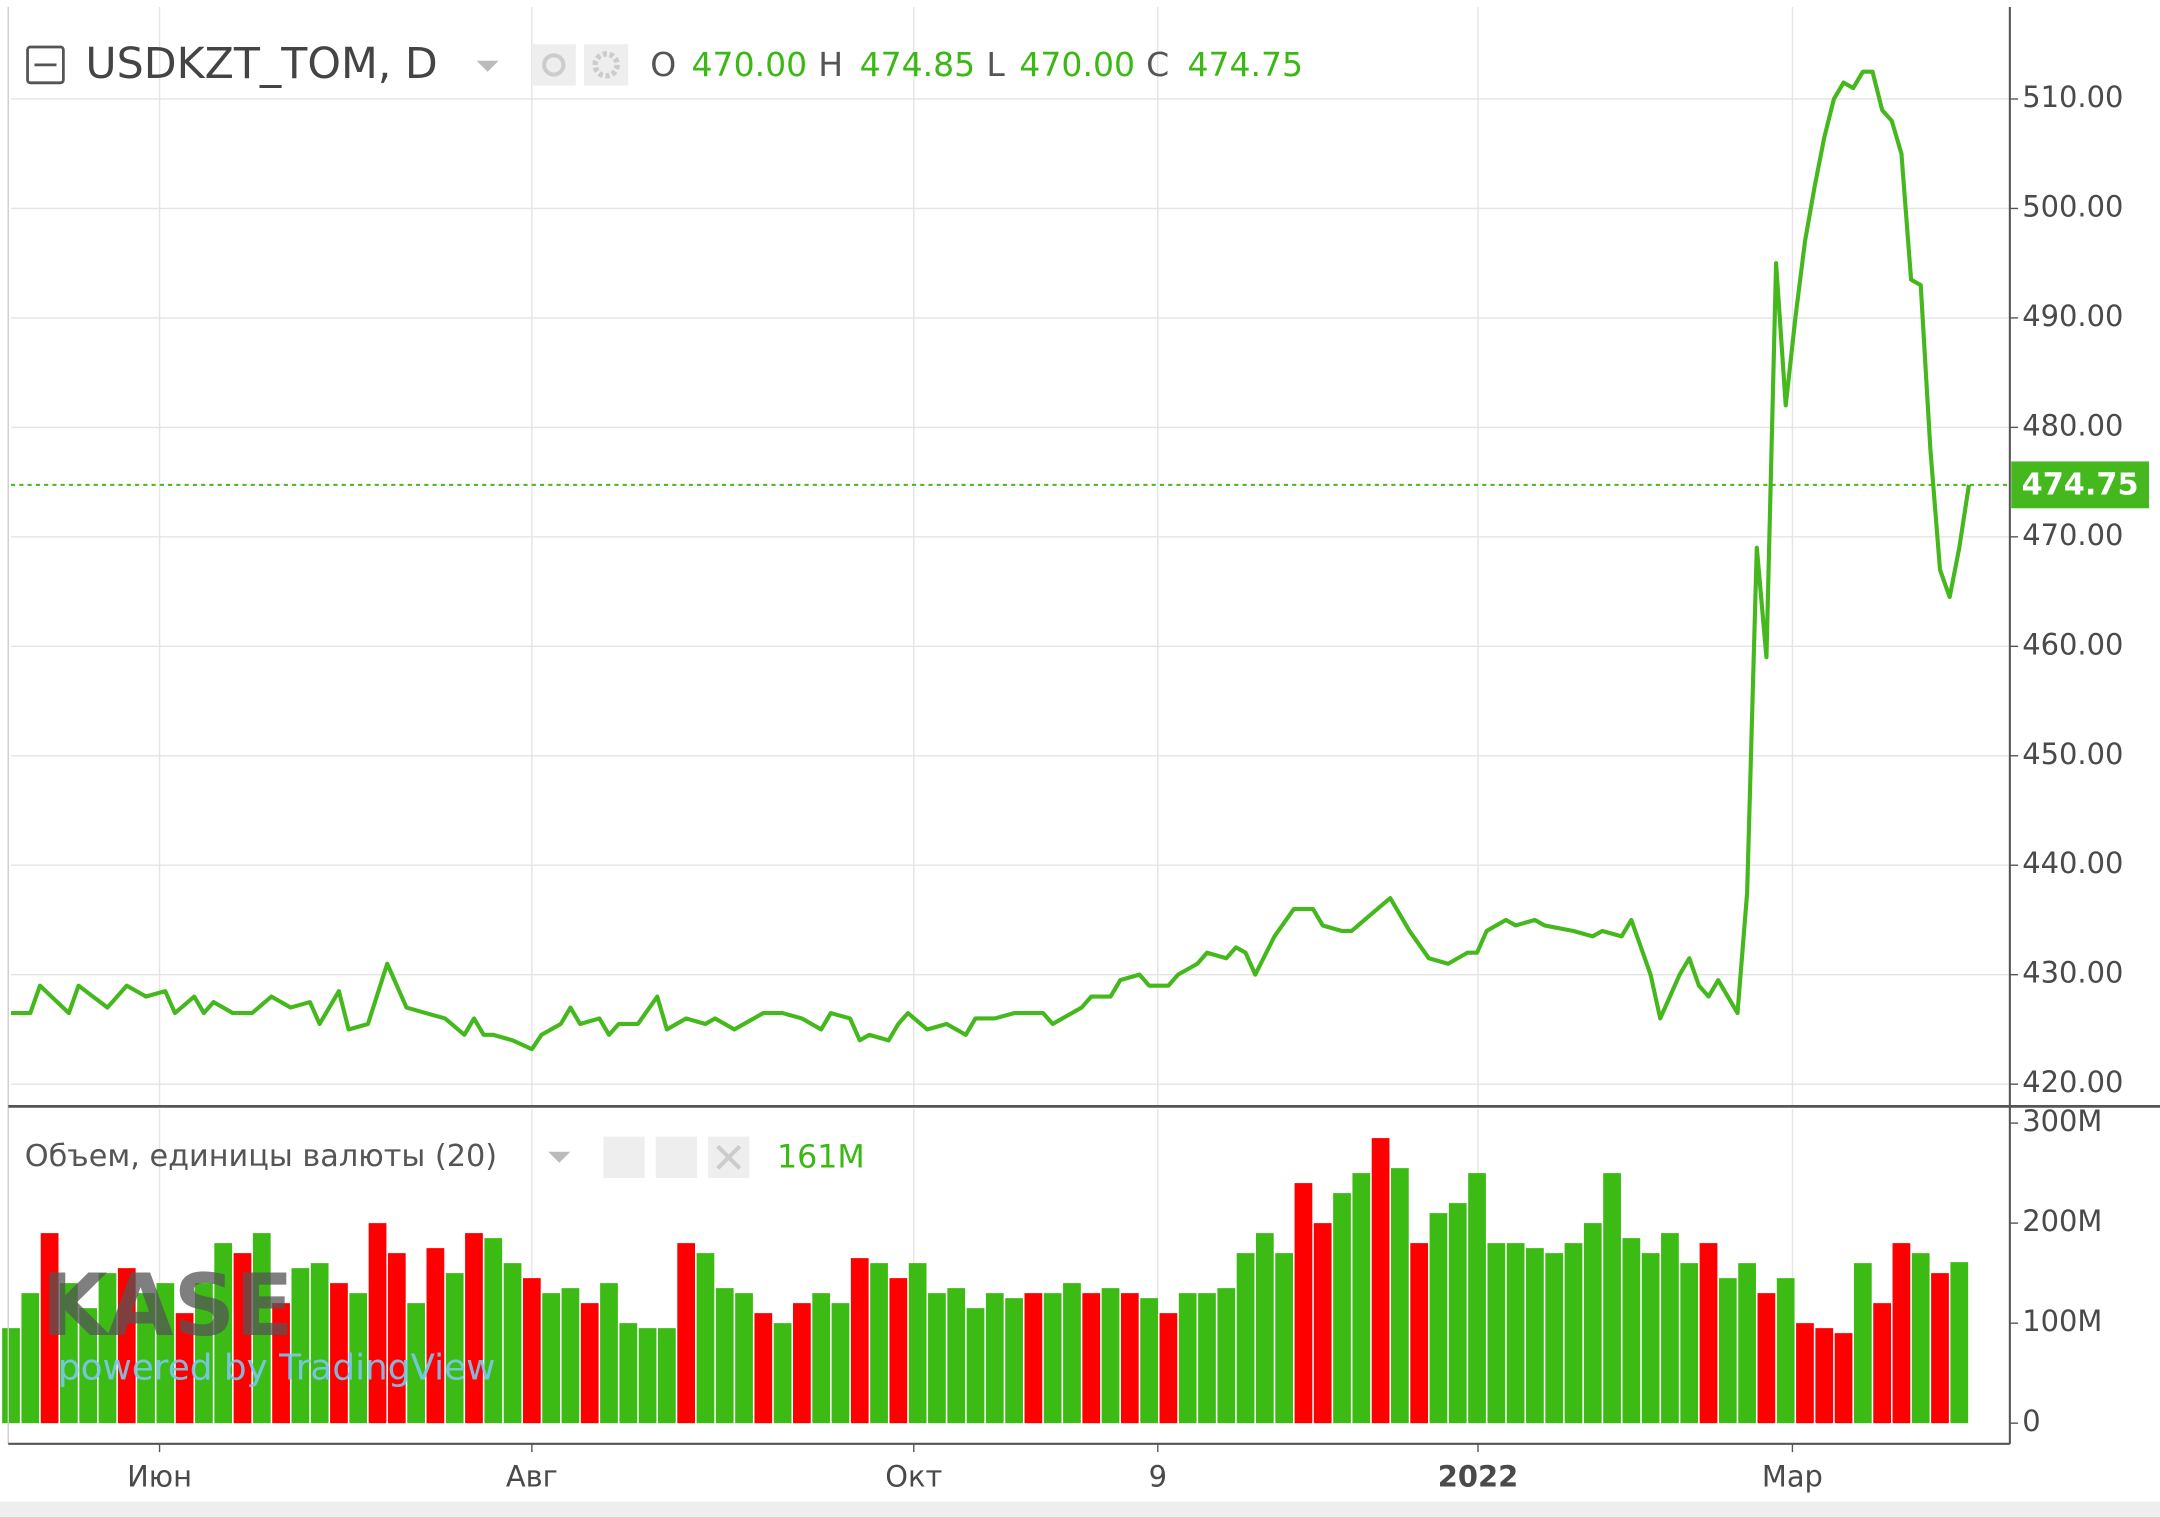 This screenshot has width=2160, height=1517. What do you see at coordinates (261, 1156) in the screenshot?
I see `volume-title: Объем, единицы валюты (20)` at bounding box center [261, 1156].